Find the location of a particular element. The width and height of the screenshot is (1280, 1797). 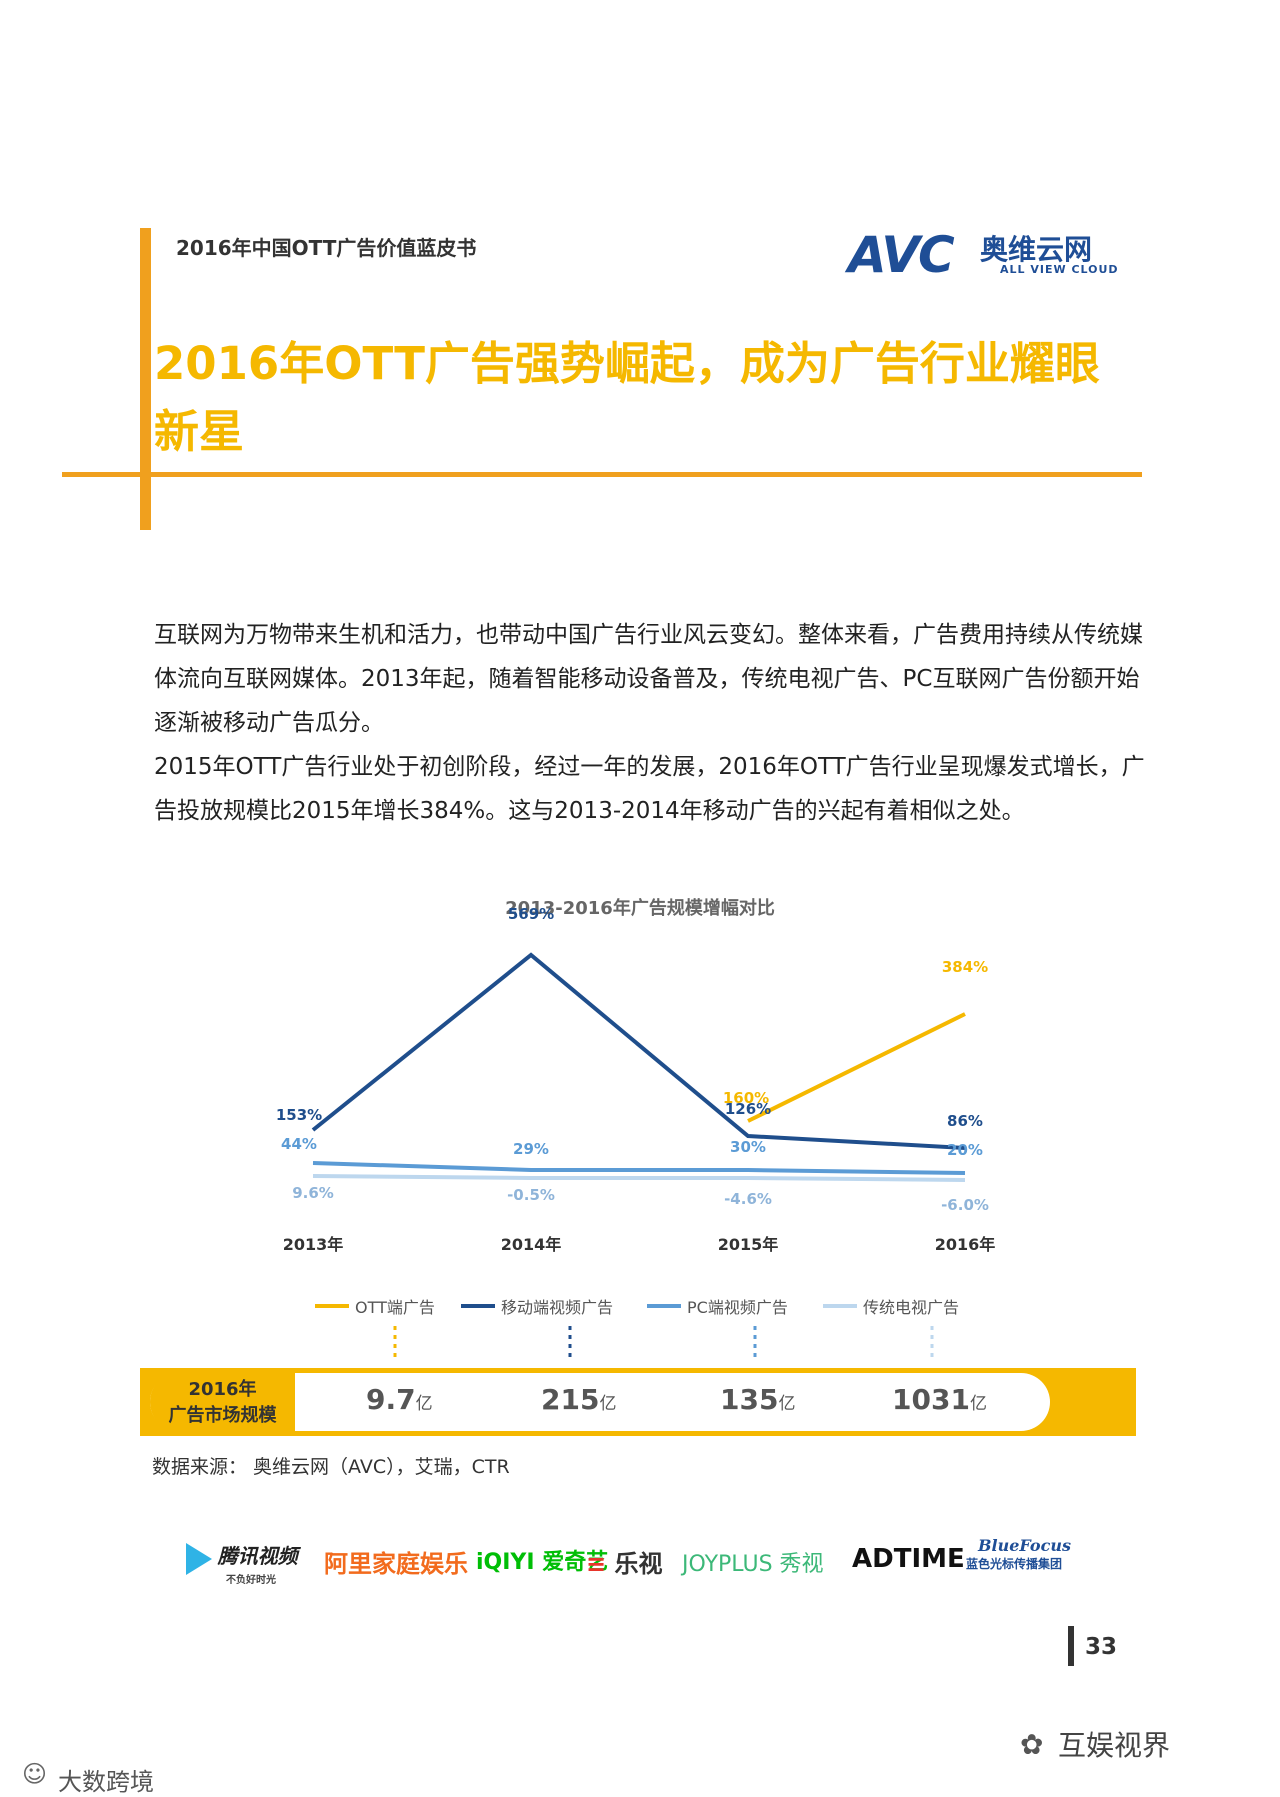

data-label: 569% is located at coordinates (531, 914).